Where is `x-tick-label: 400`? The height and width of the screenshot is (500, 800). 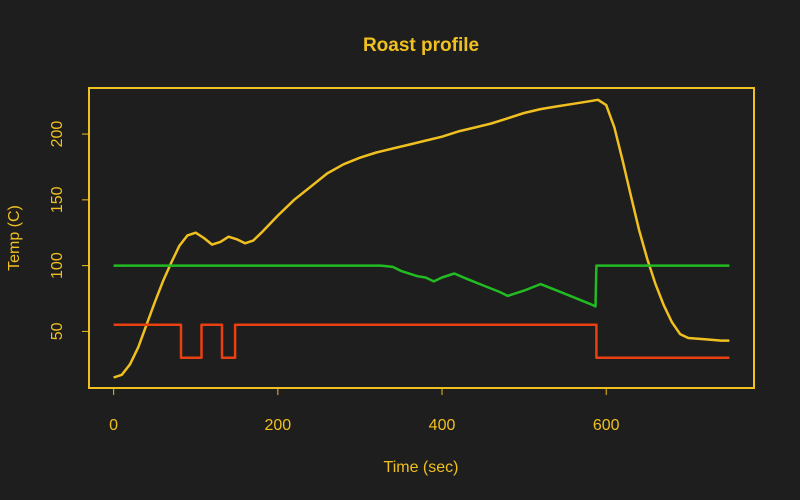 x-tick-label: 400 is located at coordinates (442, 425).